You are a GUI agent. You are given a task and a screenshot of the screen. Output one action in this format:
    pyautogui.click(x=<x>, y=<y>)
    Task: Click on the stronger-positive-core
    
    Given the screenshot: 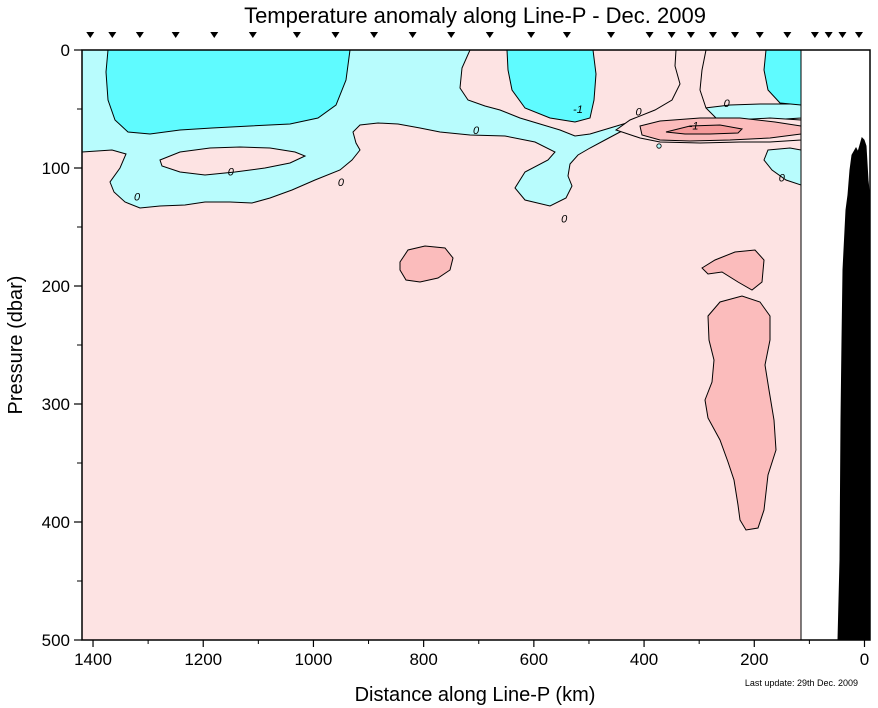 What is the action you would take?
    pyautogui.click(x=704, y=129)
    